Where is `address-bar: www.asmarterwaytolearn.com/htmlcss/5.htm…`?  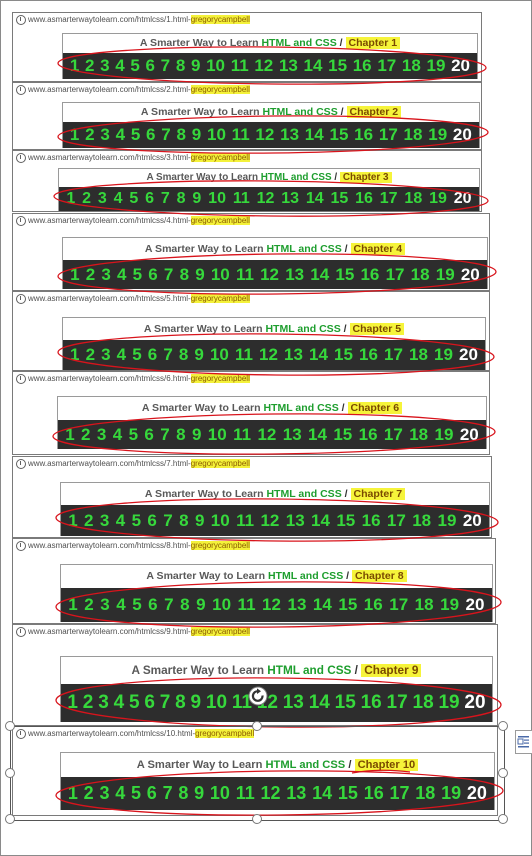
address-bar: www.asmarterwaytolearn.com/htmlcss/5.htm… is located at coordinates (251, 299).